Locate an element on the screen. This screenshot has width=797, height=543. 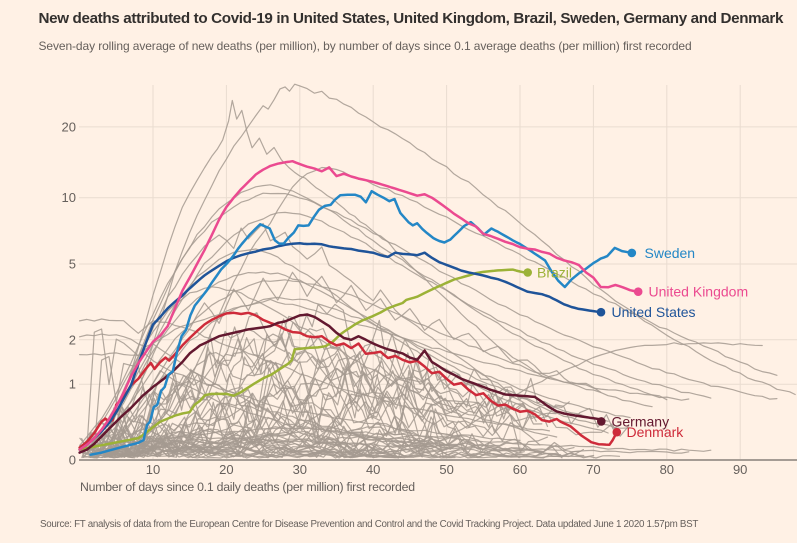
svg-text: 60 is located at coordinates (520, 469).